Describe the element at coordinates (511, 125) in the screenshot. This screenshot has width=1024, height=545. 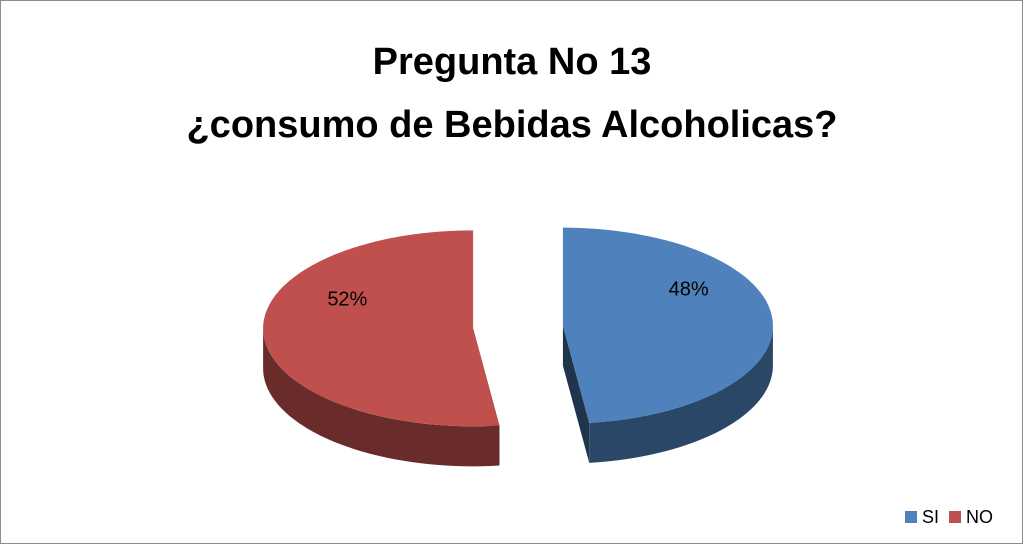
I see `chart-title: ¿consumo de Bebidas Alcoholicas?` at that location.